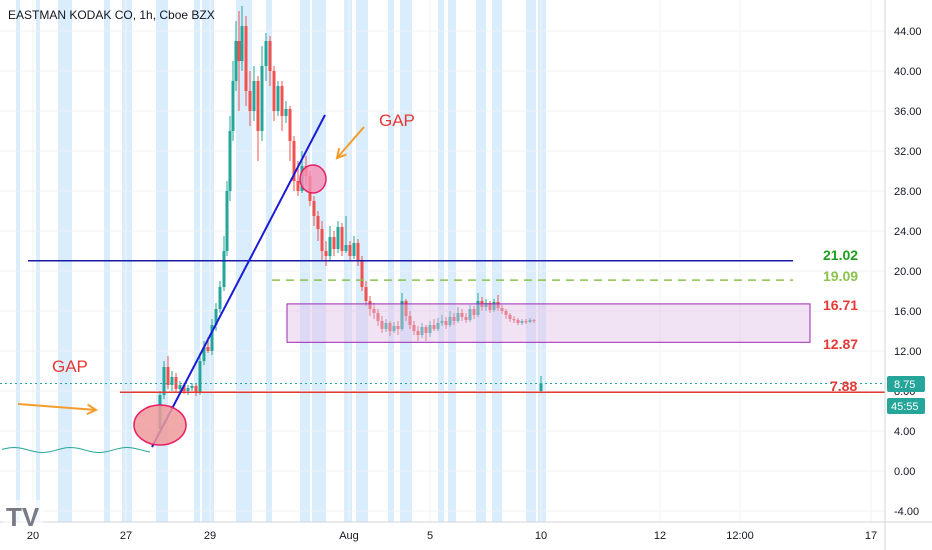  Describe the element at coordinates (904, 432) in the screenshot. I see `y-tick-label: 4.00` at that location.